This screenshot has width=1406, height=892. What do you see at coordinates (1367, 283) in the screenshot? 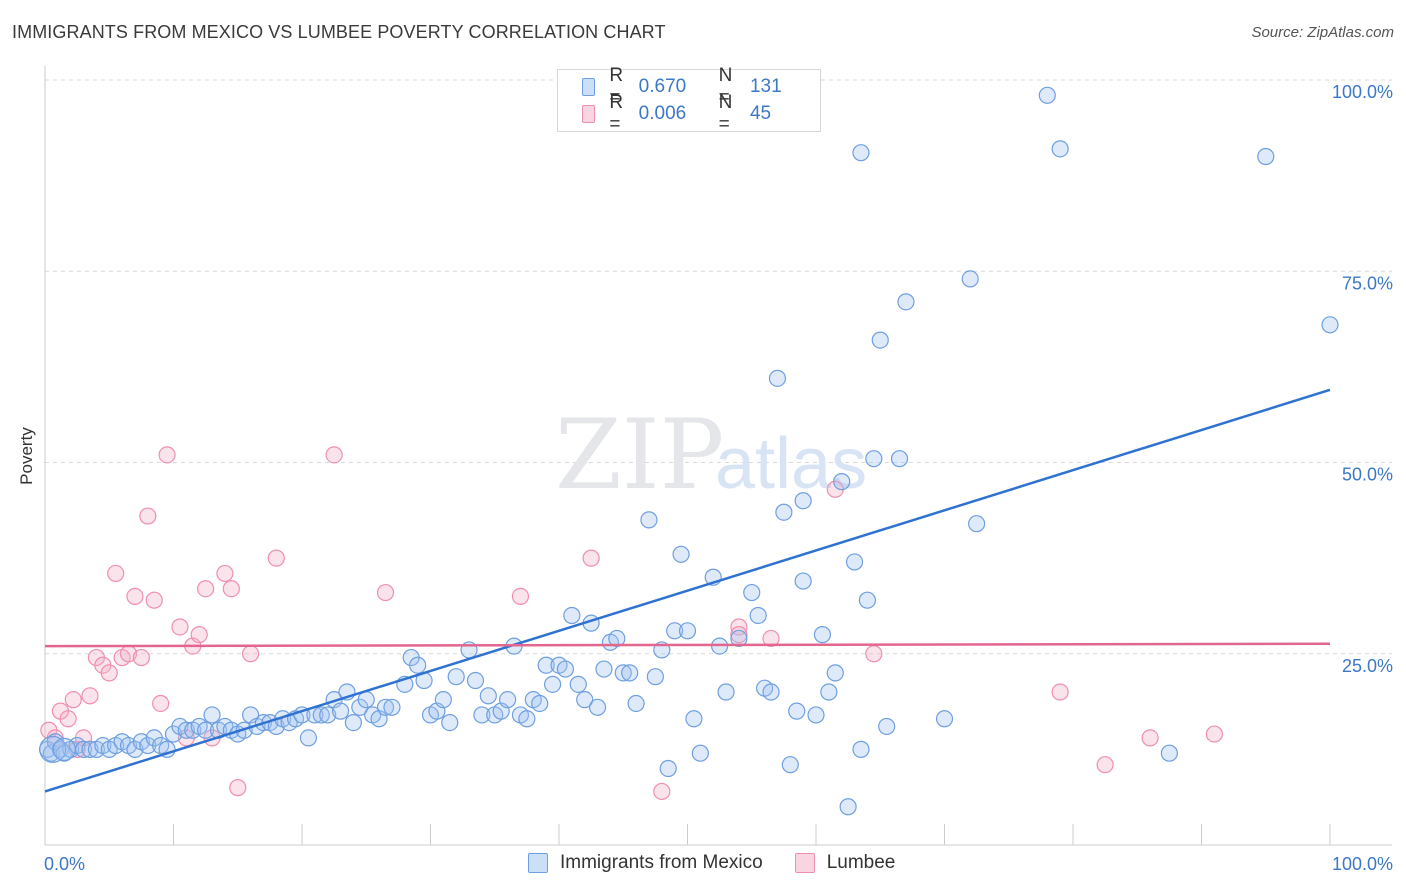
I see `y-tick-label: 75.0%` at bounding box center [1367, 283].